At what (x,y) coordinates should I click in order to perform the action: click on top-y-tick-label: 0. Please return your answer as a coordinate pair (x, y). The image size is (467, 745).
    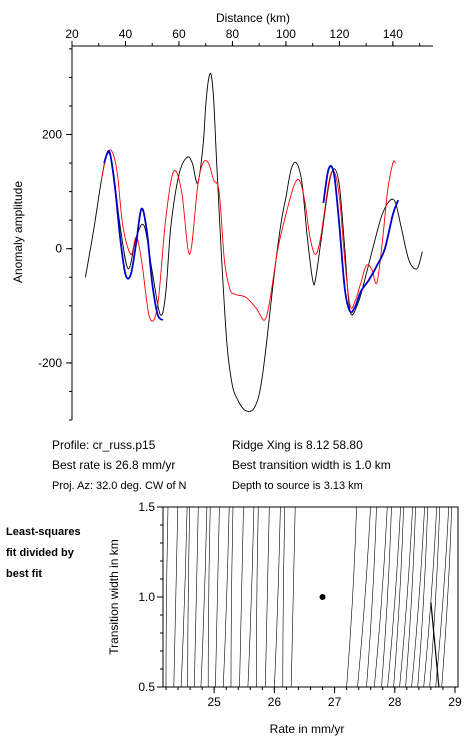
    Looking at the image, I should click on (58, 249).